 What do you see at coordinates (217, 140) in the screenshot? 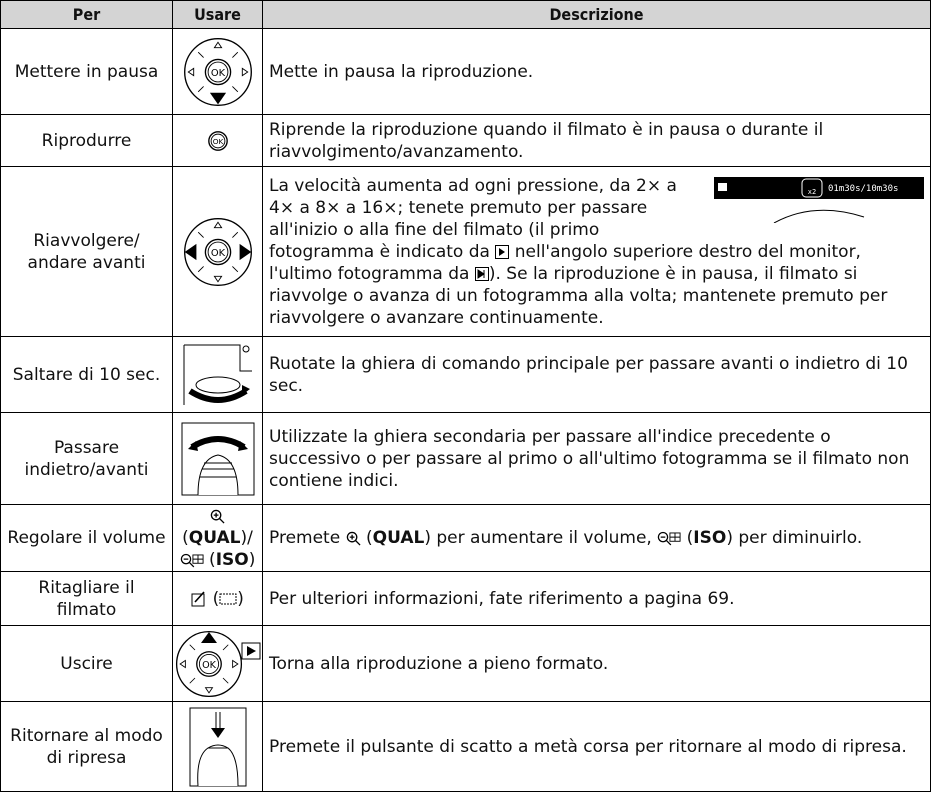
I see `ok-button` at bounding box center [217, 140].